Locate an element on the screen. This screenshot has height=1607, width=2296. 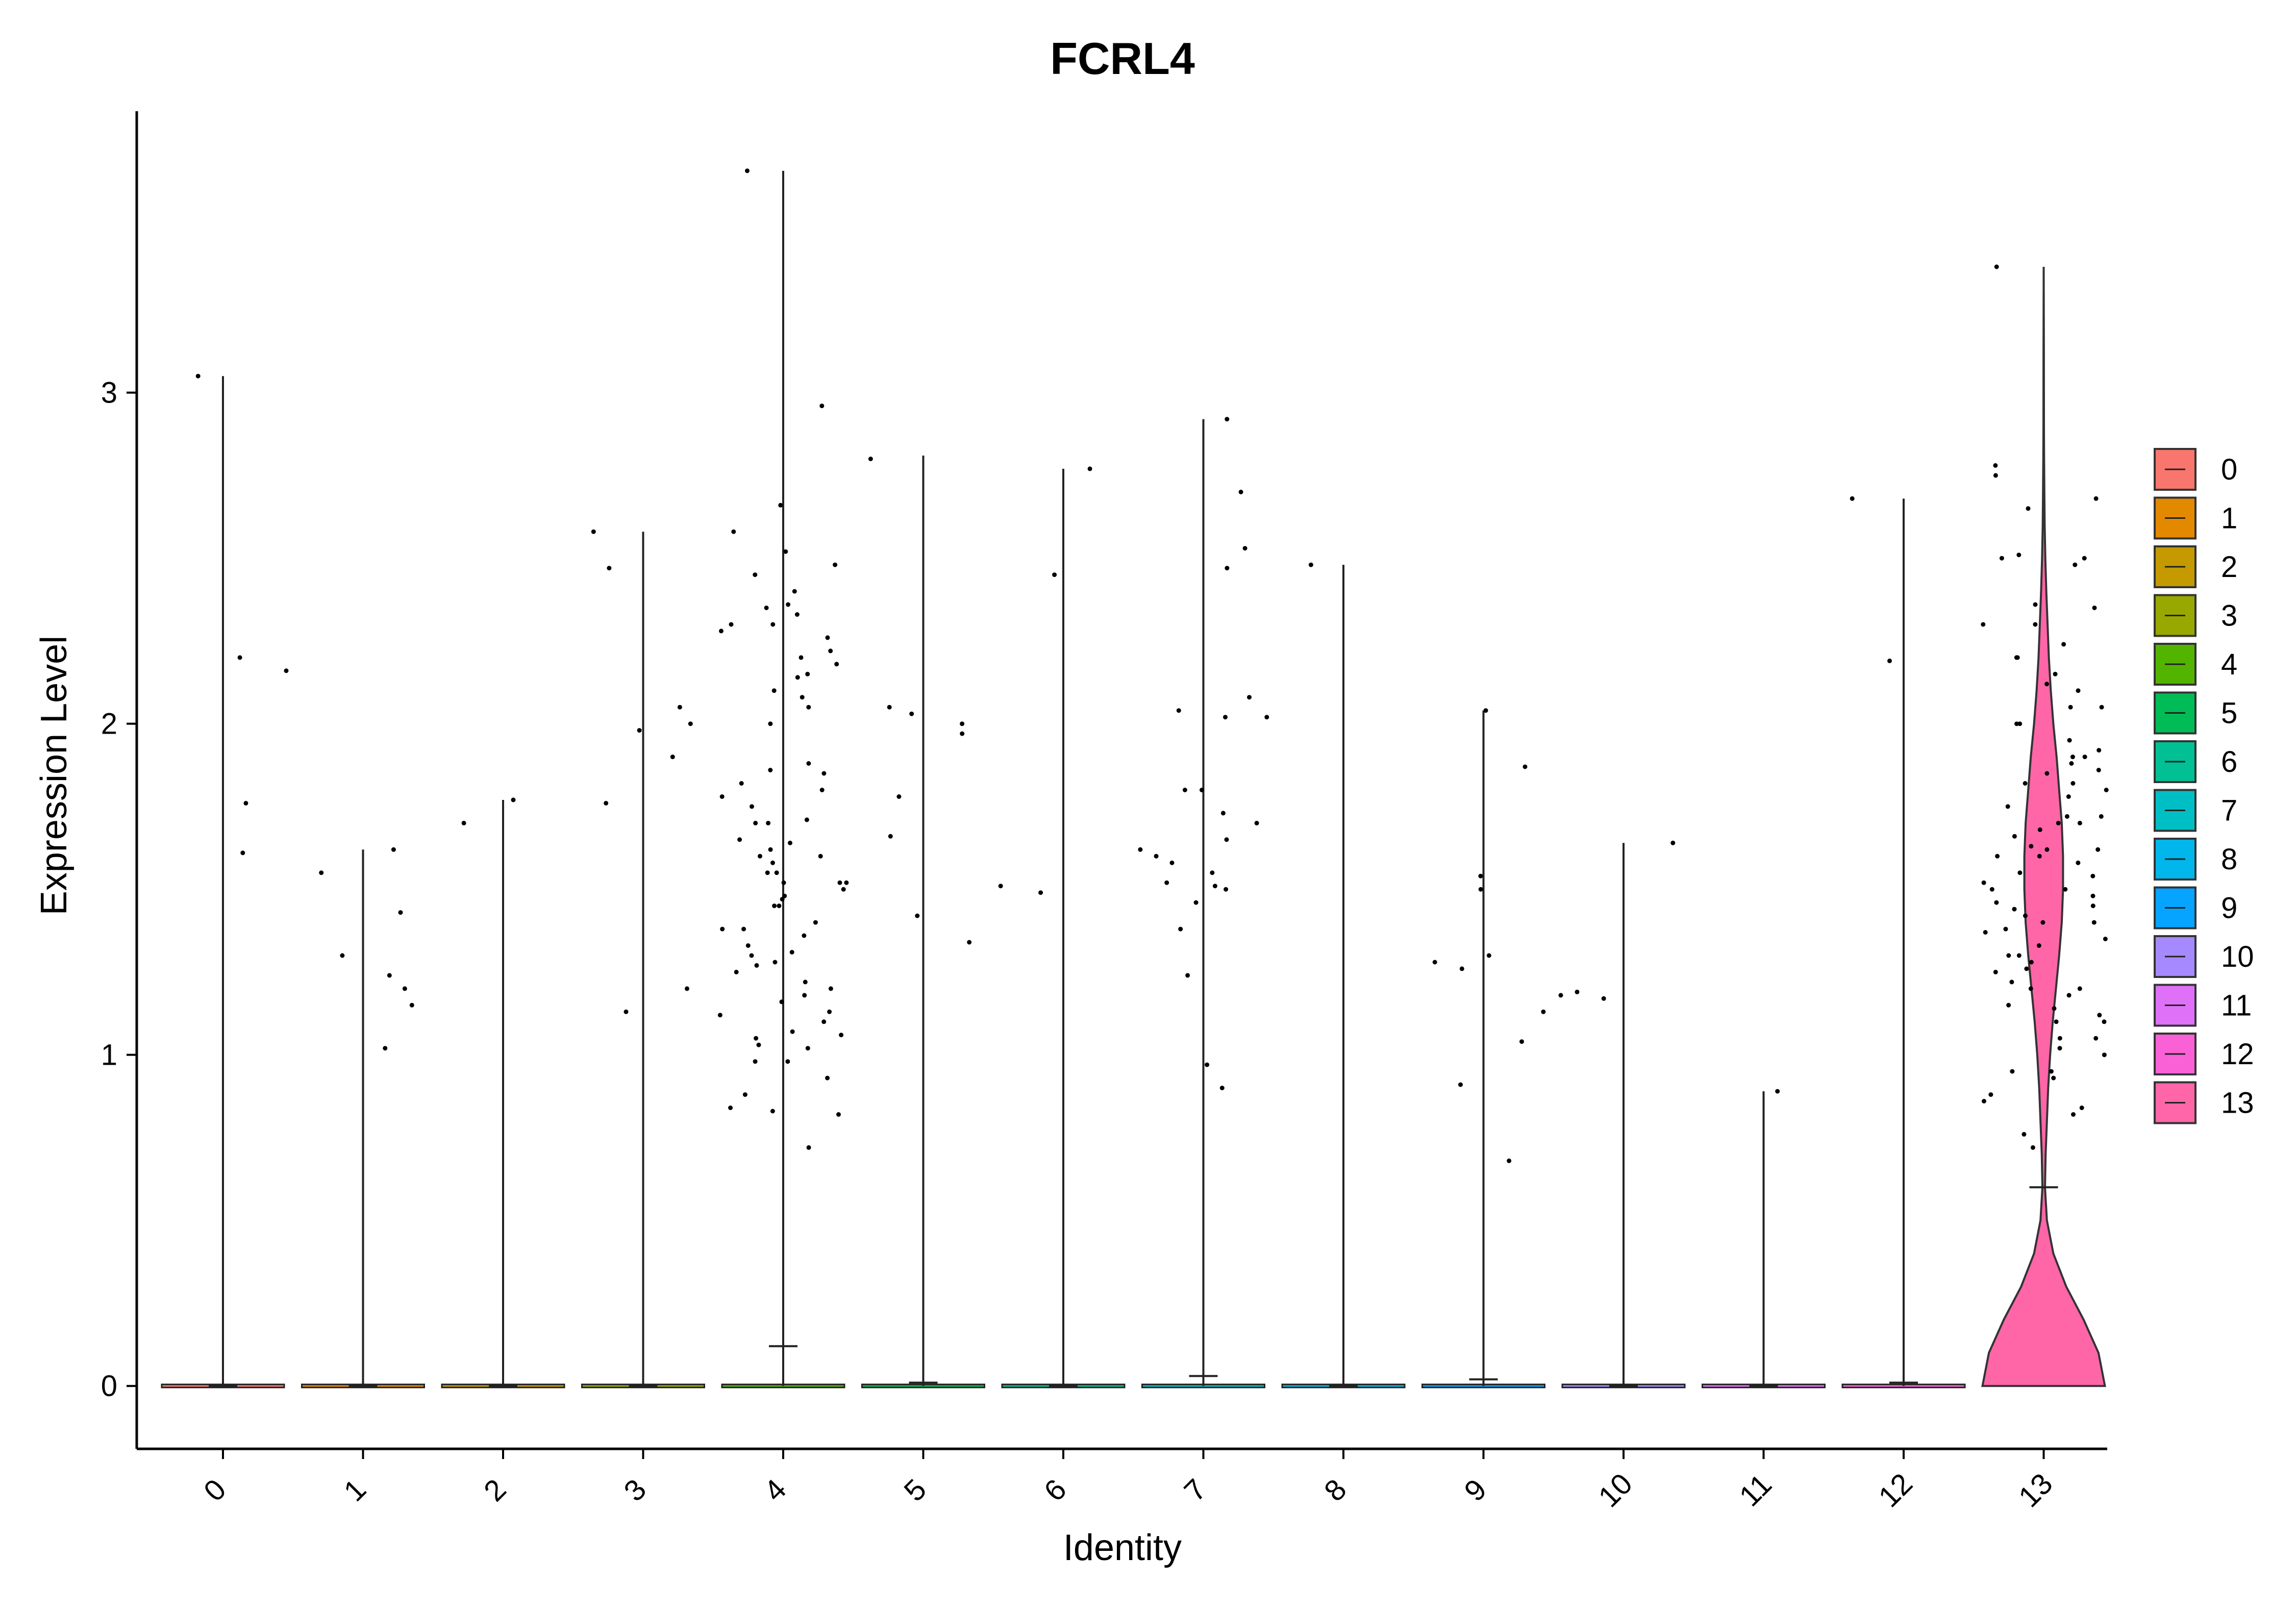
x-tick-label-6: 6 is located at coordinates (1055, 1490).